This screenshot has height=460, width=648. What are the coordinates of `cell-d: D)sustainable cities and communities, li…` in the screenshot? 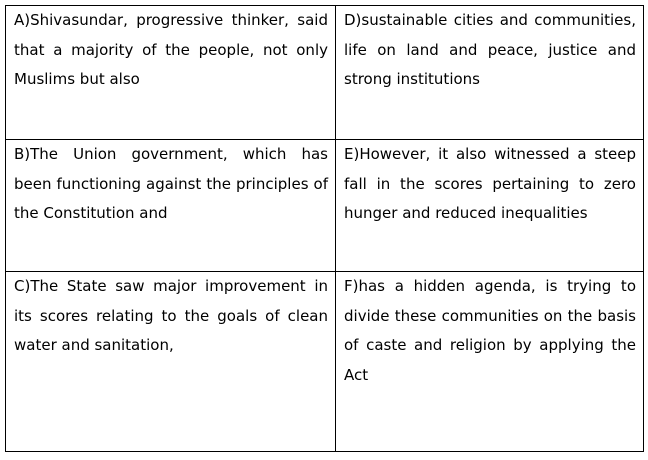 It's located at (489, 72).